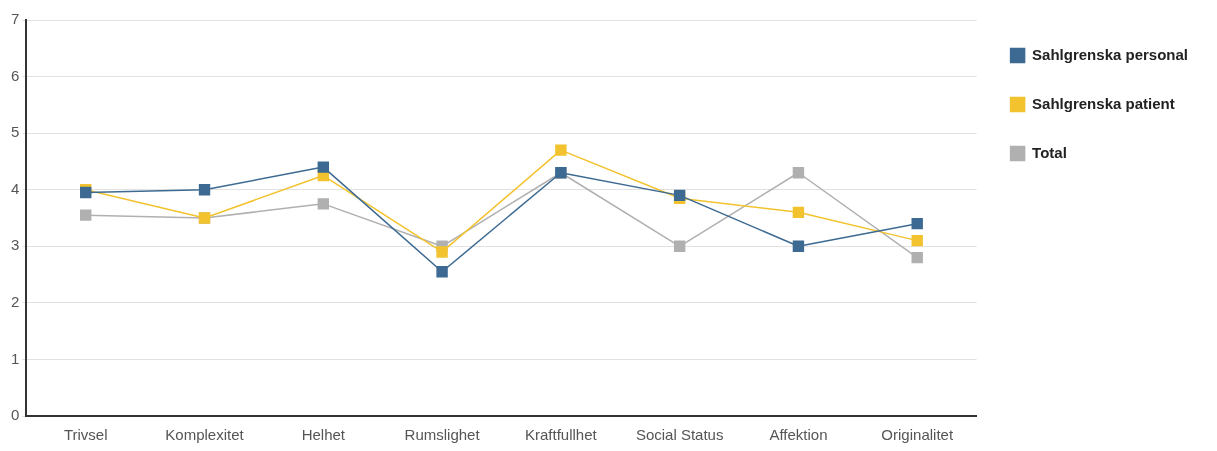 Image resolution: width=1217 pixels, height=451 pixels. I want to click on y-tick-label: 3, so click(15, 245).